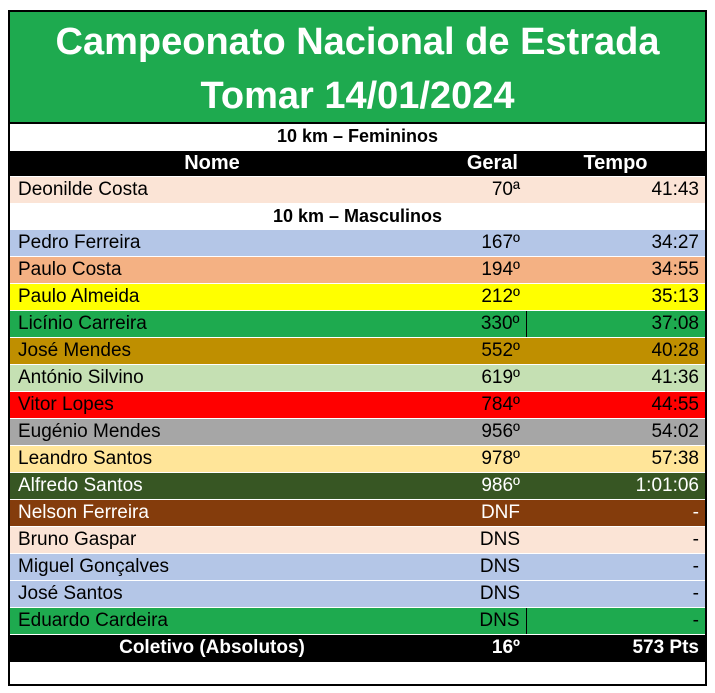 This screenshot has height=693, width=715. I want to click on athlete-geral: 978º, so click(470, 459).